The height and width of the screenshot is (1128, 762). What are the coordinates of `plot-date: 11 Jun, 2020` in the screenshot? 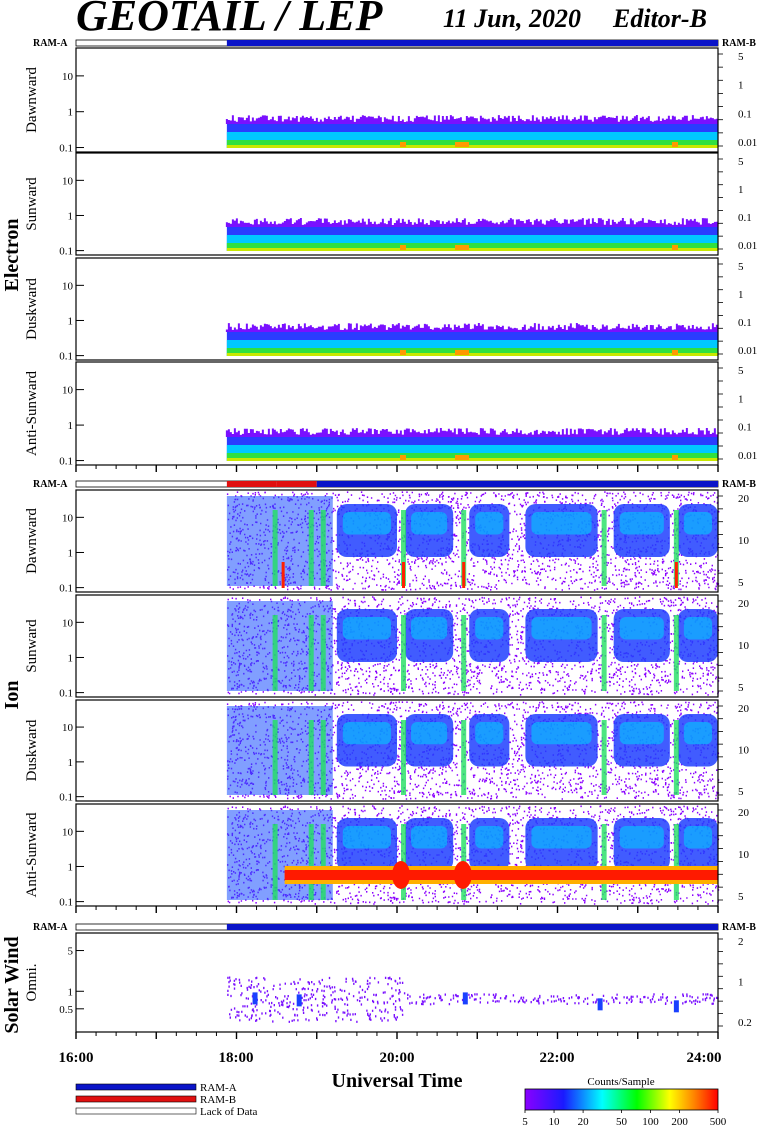 It's located at (512, 18).